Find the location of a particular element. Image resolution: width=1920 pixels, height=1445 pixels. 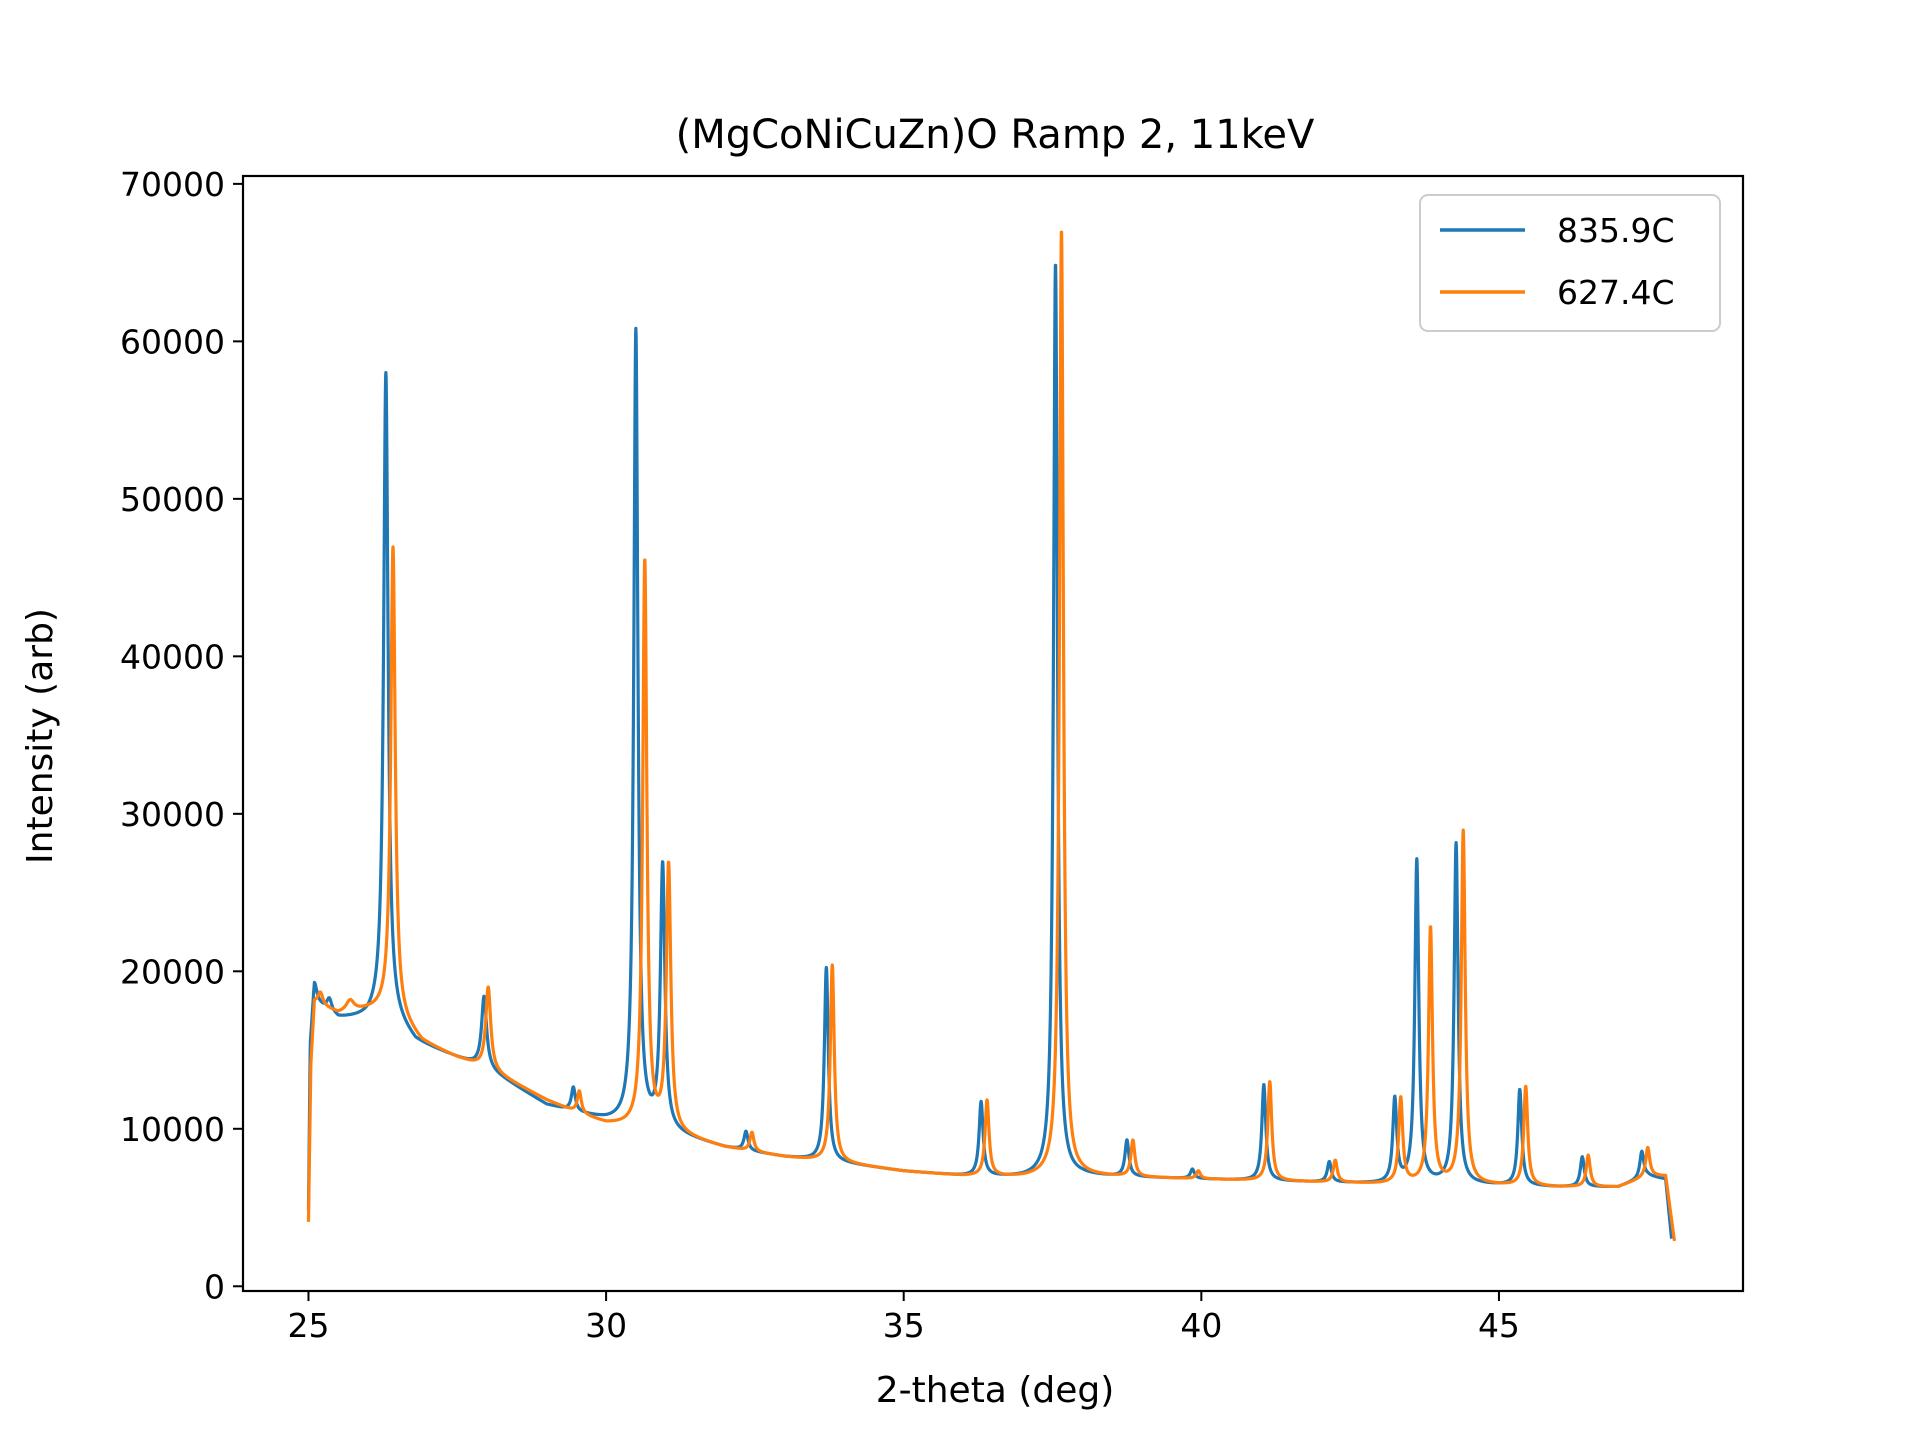

x-tick-label: 35 is located at coordinates (904, 1325).